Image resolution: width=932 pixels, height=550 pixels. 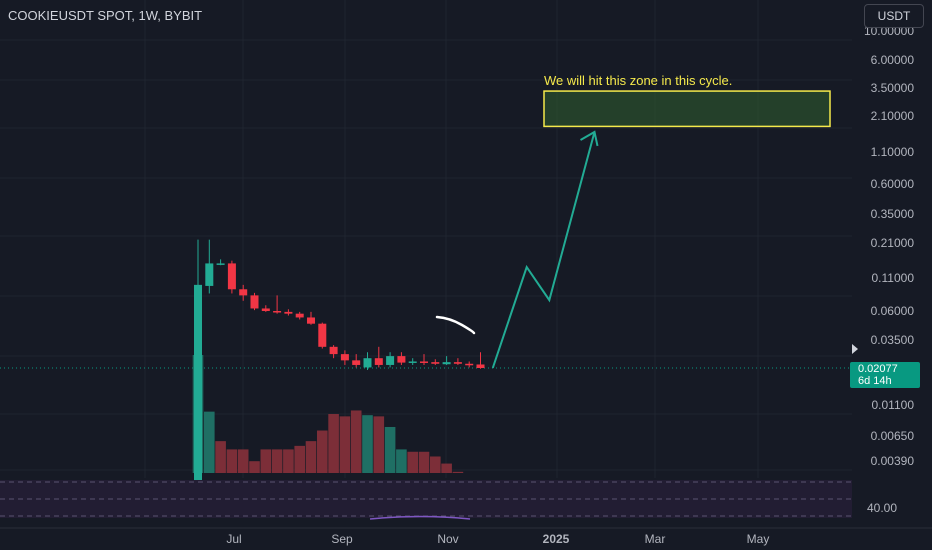 I want to click on time-axis-label: Jul, so click(x=233, y=539).